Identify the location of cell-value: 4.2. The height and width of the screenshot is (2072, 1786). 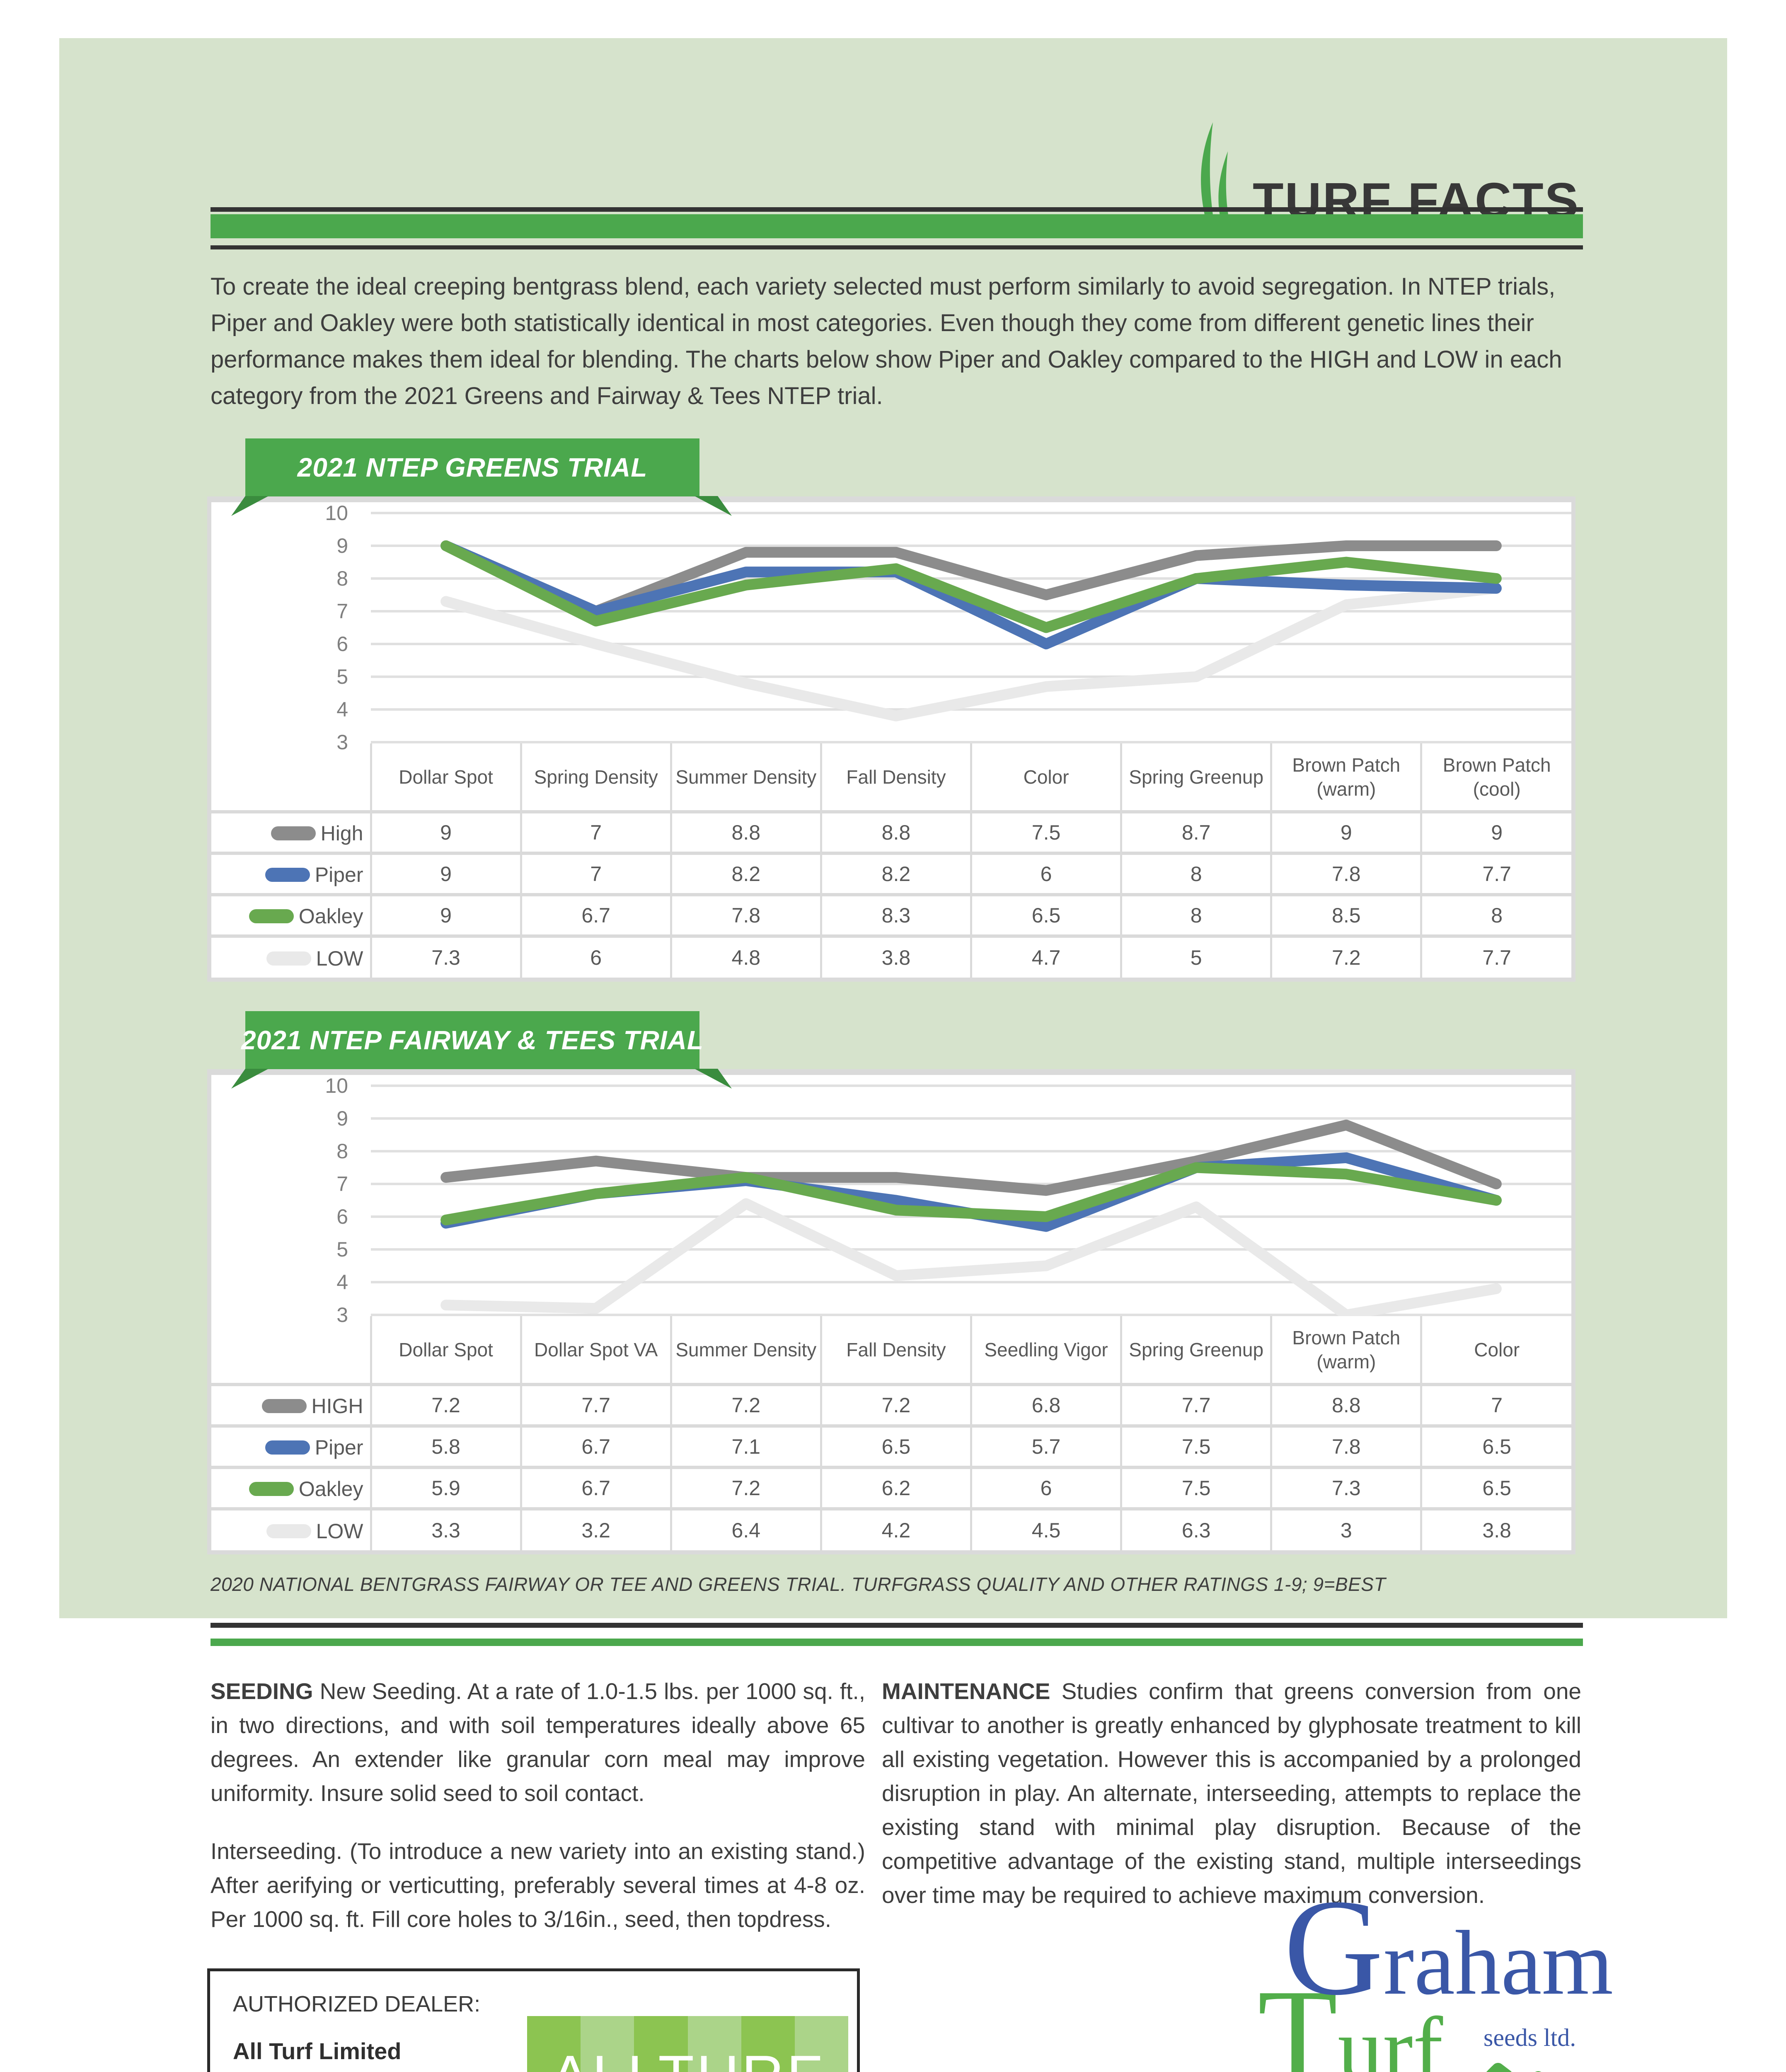
(895, 1528).